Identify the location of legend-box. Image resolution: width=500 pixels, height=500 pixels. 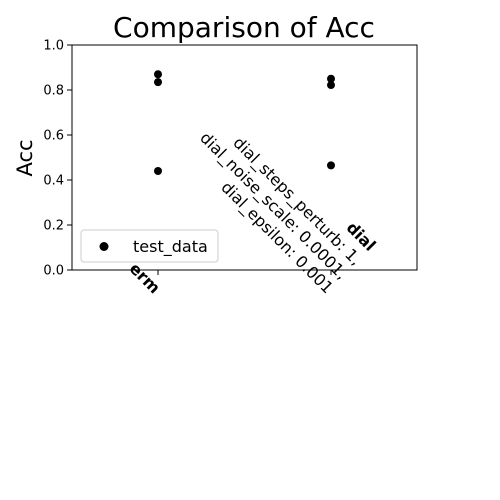
(149, 246).